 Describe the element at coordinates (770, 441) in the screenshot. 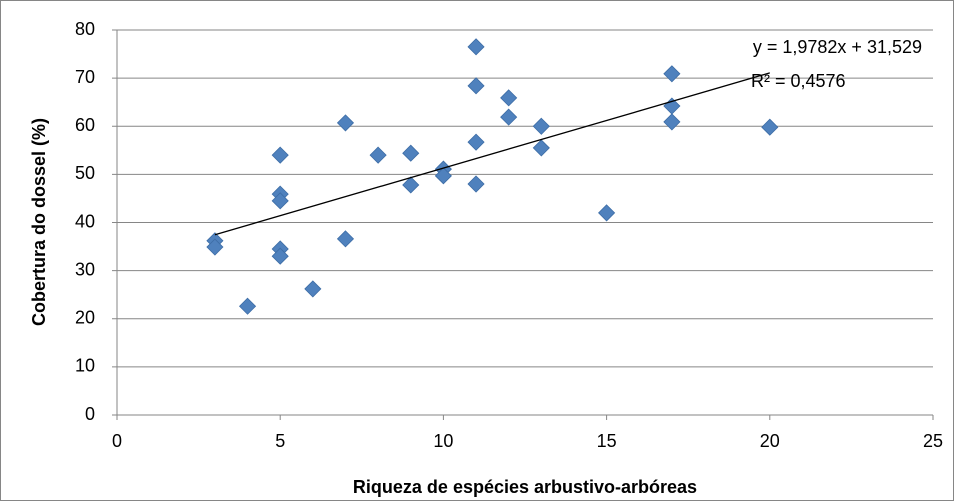

I see `x-tick-label: 20` at that location.